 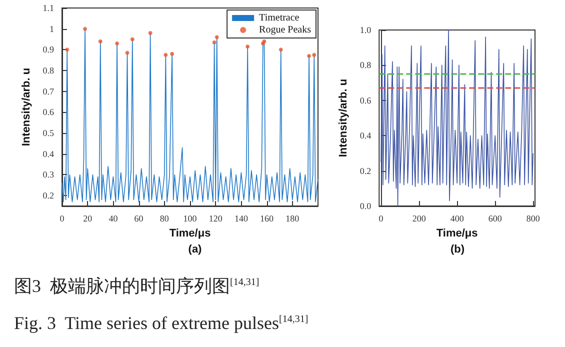 What do you see at coordinates (48, 175) in the screenshot?
I see `y-tick-label: 0.3` at bounding box center [48, 175].